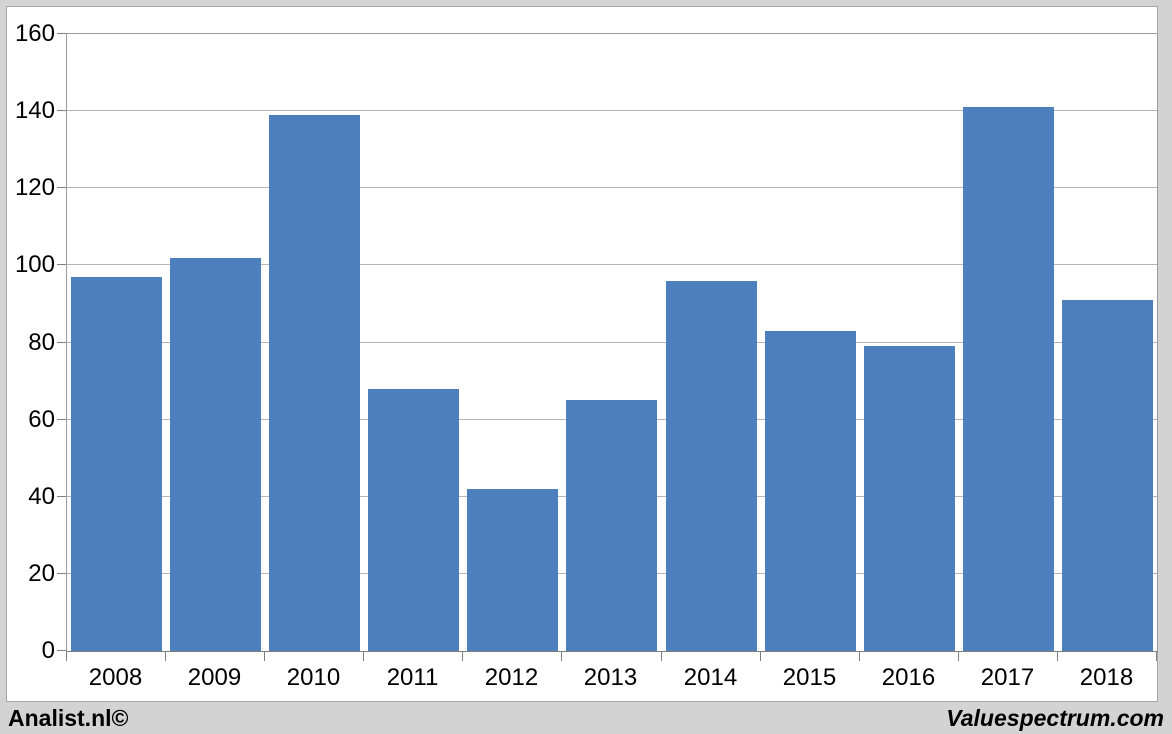  Describe the element at coordinates (810, 491) in the screenshot. I see `bar-2015` at that location.